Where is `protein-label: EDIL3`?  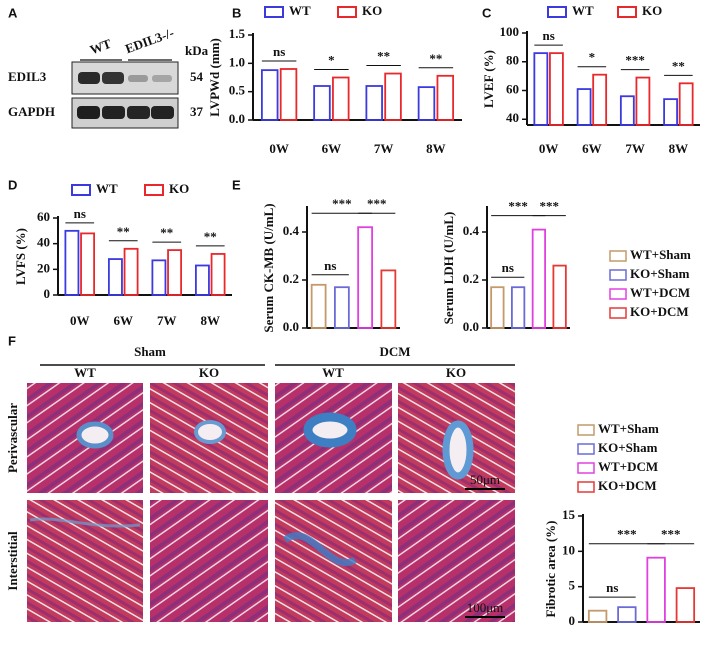 protein-label: EDIL3 is located at coordinates (27, 76).